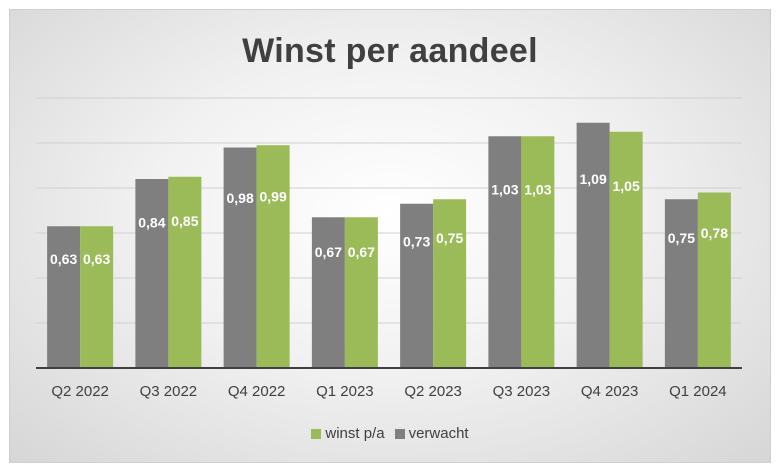 The width and height of the screenshot is (778, 470). I want to click on x-tick-label: Q2 2023, so click(433, 391).